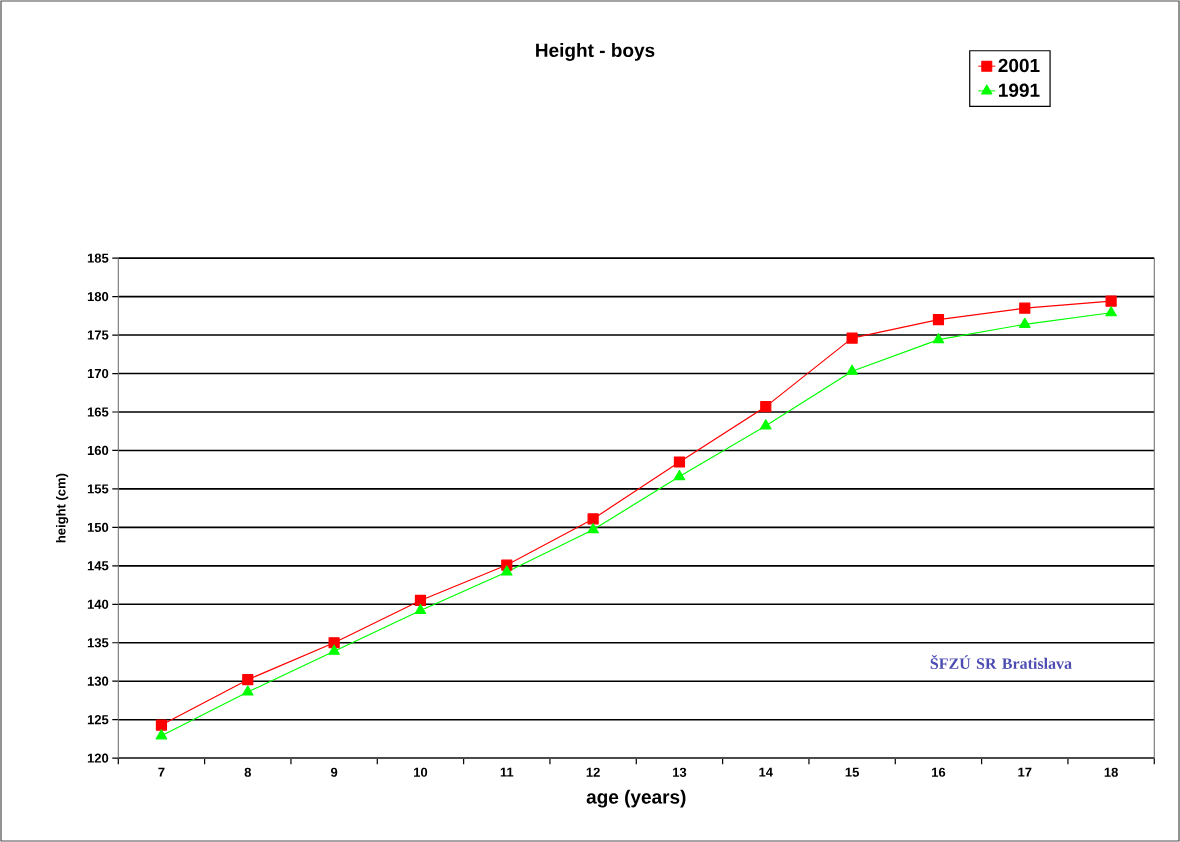 The width and height of the screenshot is (1180, 842). I want to click on chart-title: Height - boys, so click(595, 52).